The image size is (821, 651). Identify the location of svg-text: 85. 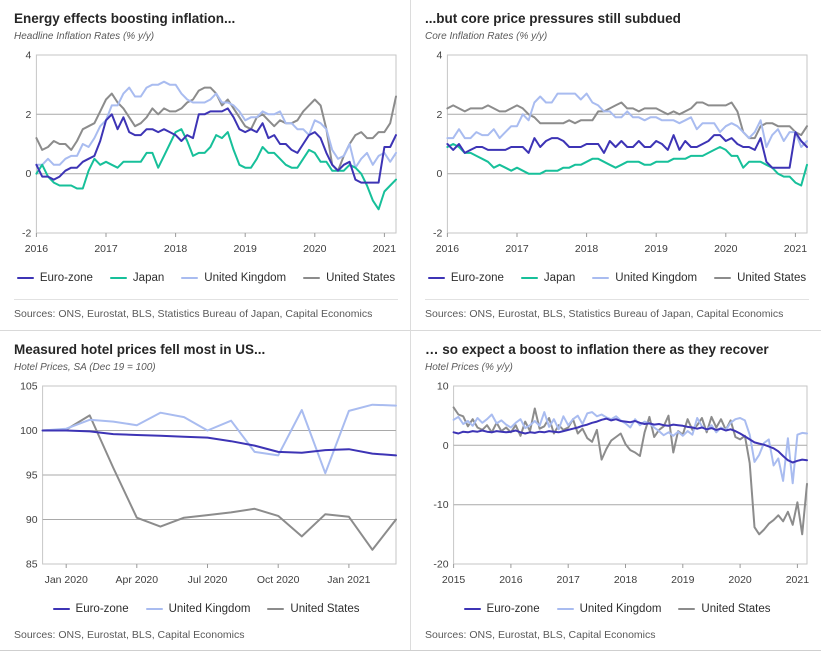
(32, 564).